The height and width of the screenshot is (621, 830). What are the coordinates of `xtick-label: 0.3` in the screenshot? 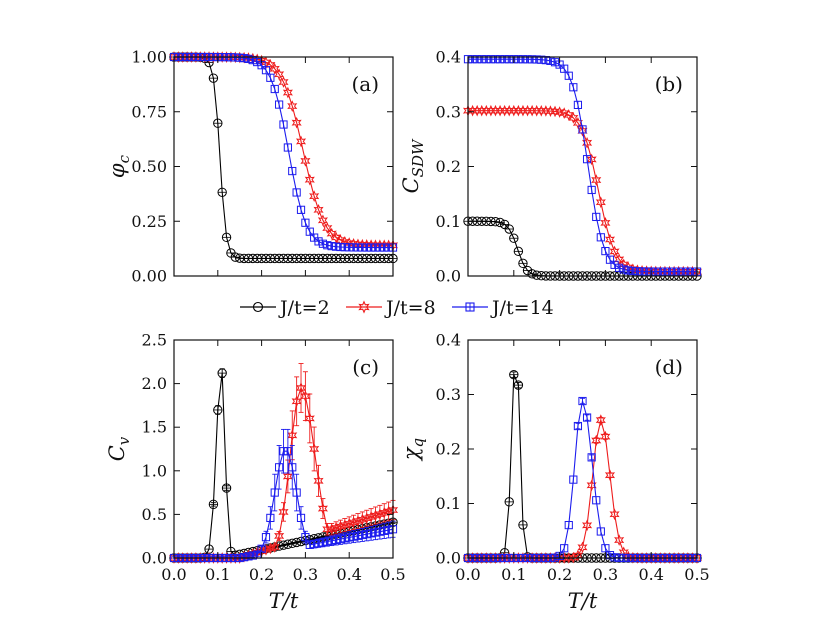 It's located at (305, 574).